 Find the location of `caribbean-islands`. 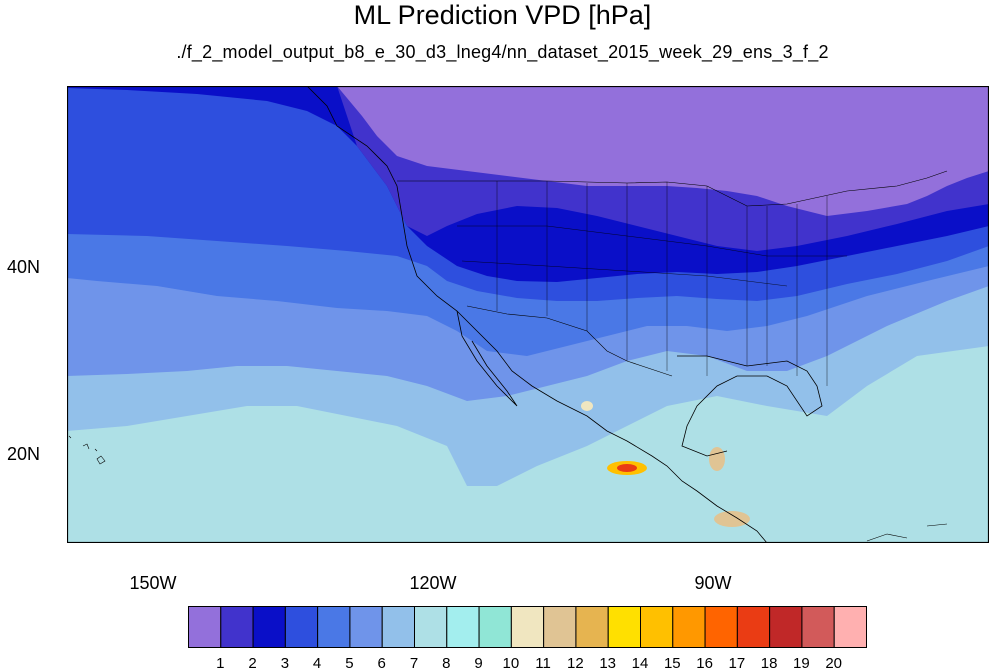

caribbean-islands is located at coordinates (907, 532).